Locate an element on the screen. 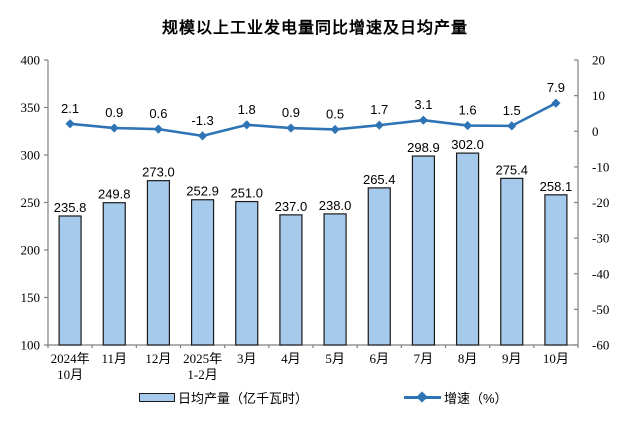  bar-value-label: 258.1 is located at coordinates (556, 186).